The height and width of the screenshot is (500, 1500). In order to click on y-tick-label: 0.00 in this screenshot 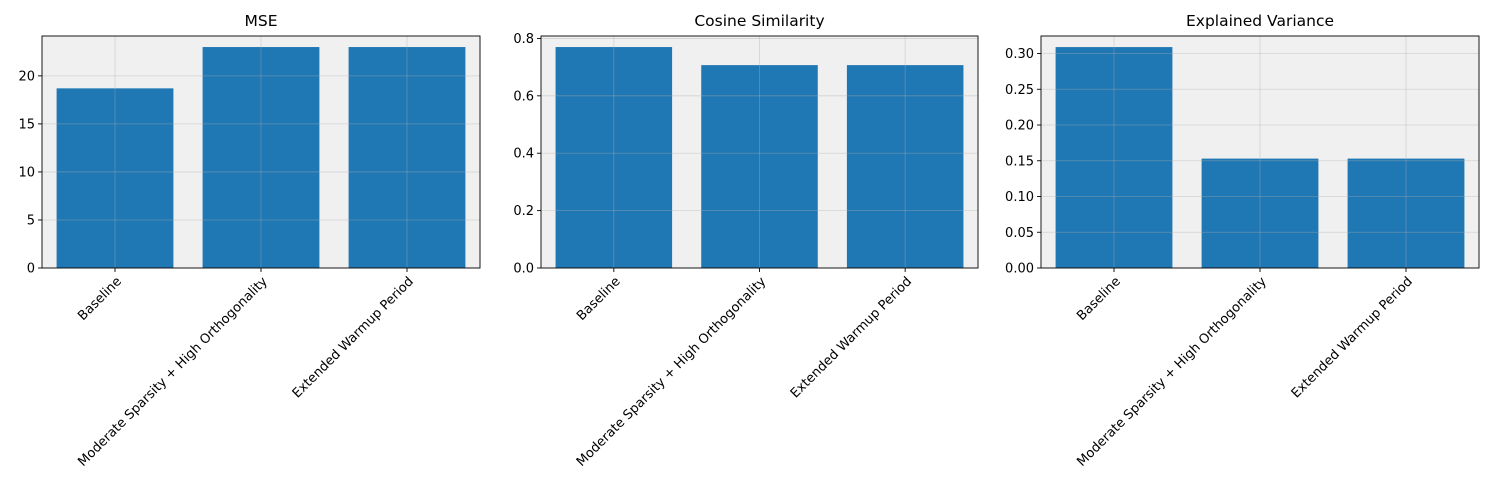, I will do `click(1019, 269)`.